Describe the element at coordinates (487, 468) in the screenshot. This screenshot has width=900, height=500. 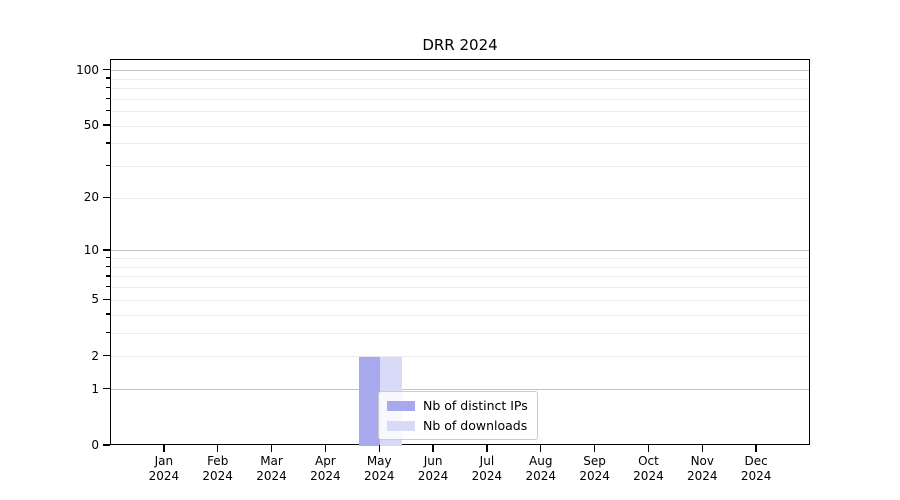
I see `x-tick-label: Jul 2024` at that location.